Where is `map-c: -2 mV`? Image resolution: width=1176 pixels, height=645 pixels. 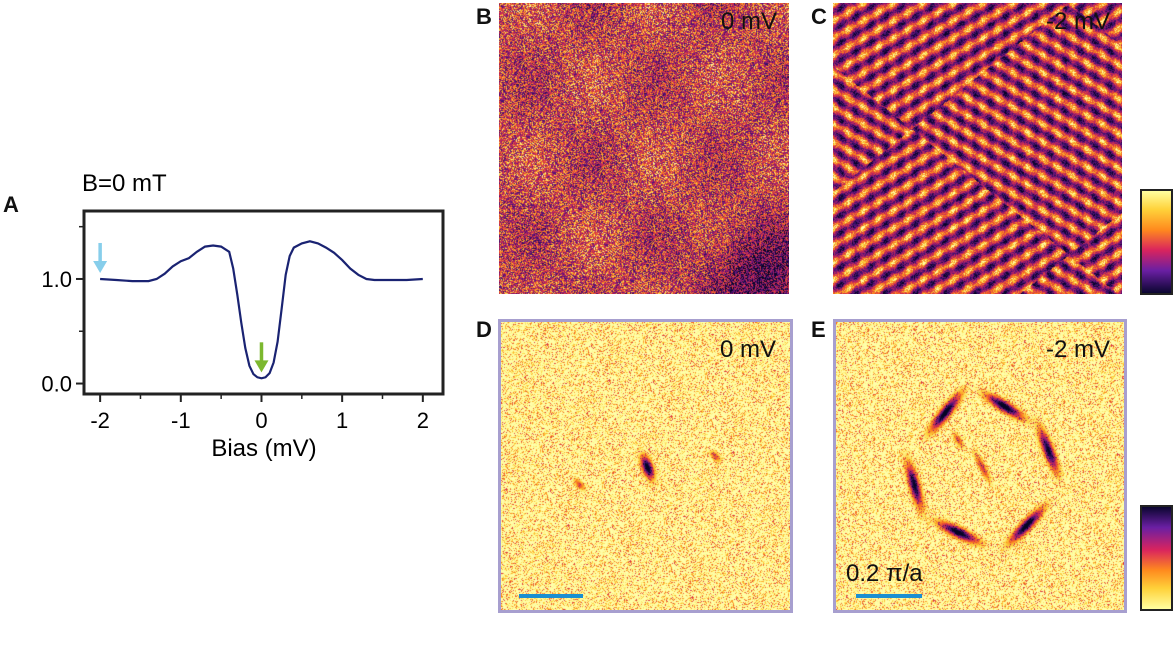
map-c: -2 mV is located at coordinates (977, 148).